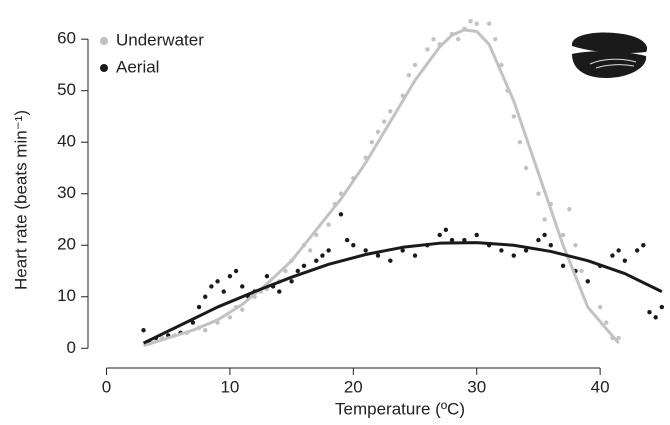  I want to click on y-tick-label: 60, so click(66, 38).